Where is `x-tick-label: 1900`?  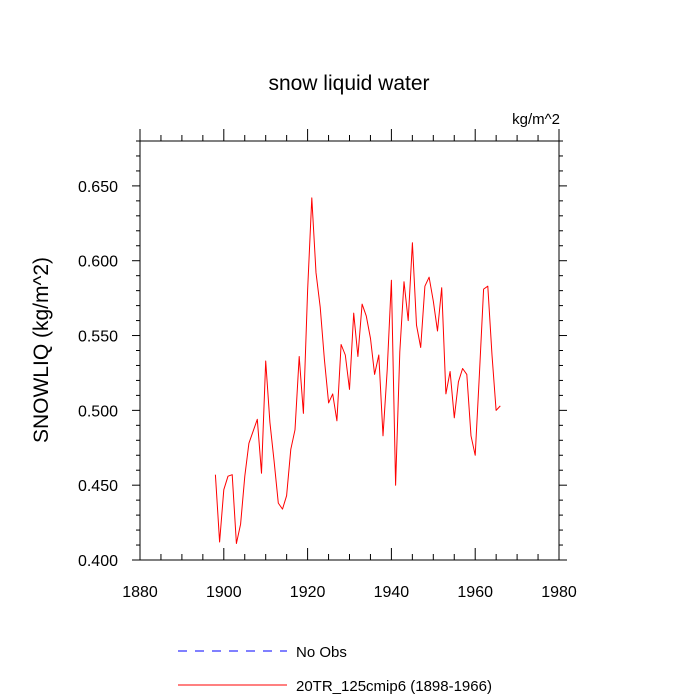
x-tick-label: 1900 is located at coordinates (224, 592).